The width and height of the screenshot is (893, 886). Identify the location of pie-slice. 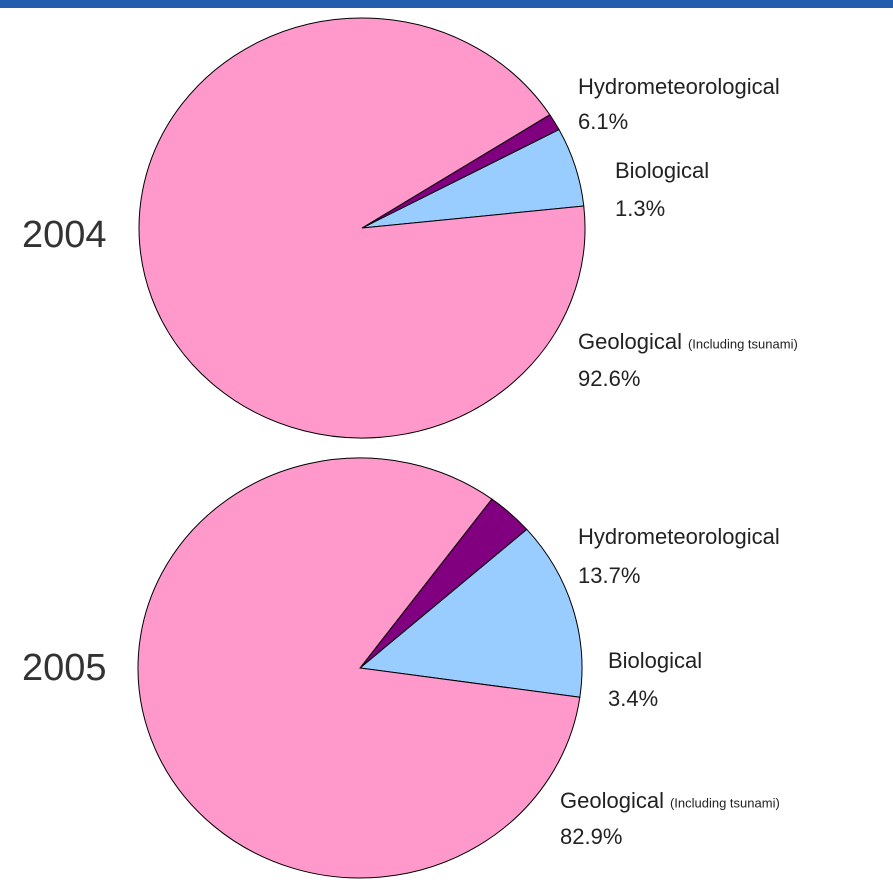
(470, 613).